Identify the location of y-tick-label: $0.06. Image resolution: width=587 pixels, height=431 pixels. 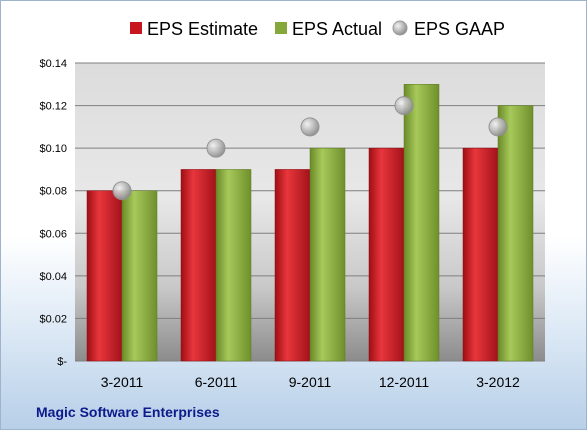
(53, 234).